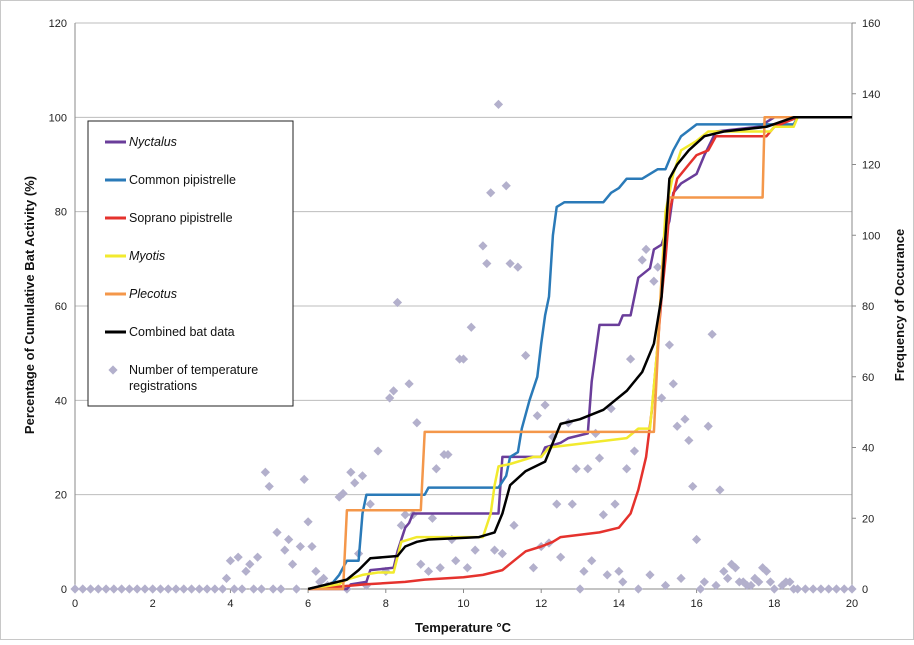 The width and height of the screenshot is (914, 645). Describe the element at coordinates (868, 449) in the screenshot. I see `y2-tick-label: 40` at that location.